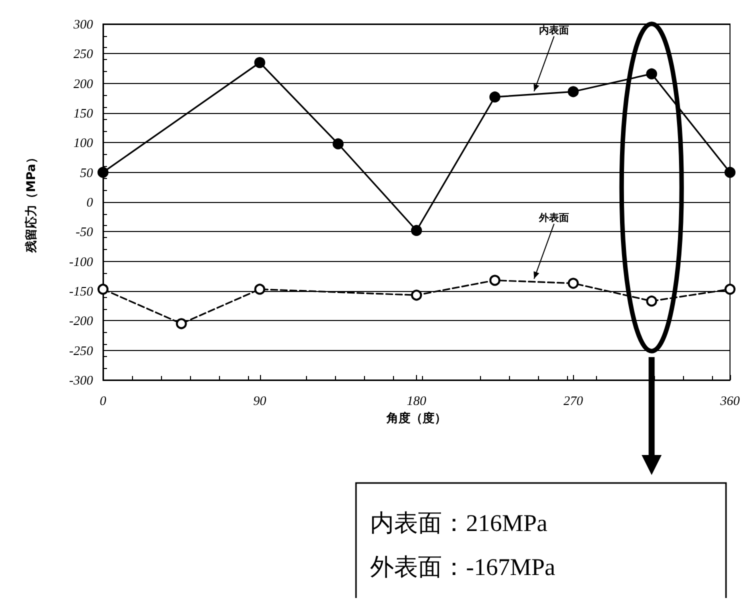  What do you see at coordinates (84, 113) in the screenshot?
I see `y-tick-label: 150` at bounding box center [84, 113].